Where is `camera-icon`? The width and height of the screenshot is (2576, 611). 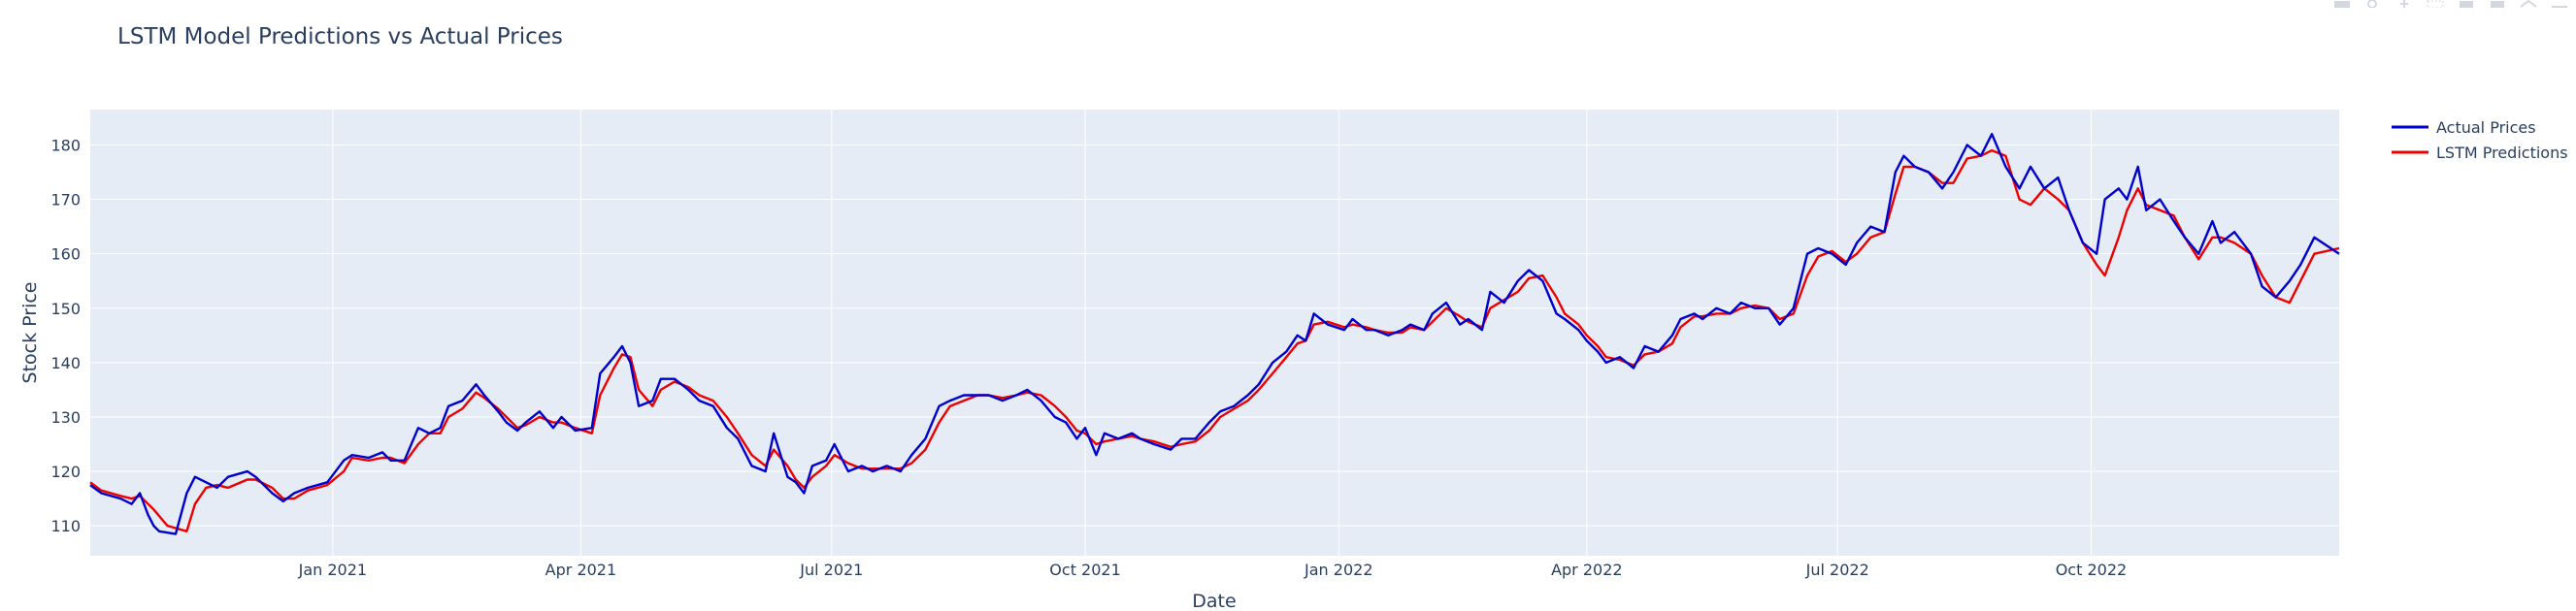 camera-icon is located at coordinates (2342, 4).